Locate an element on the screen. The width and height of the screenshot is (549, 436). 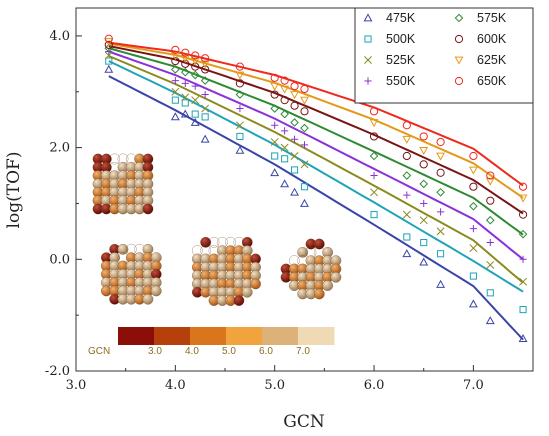
x-tick-label: 4.0 is located at coordinates (175, 385).